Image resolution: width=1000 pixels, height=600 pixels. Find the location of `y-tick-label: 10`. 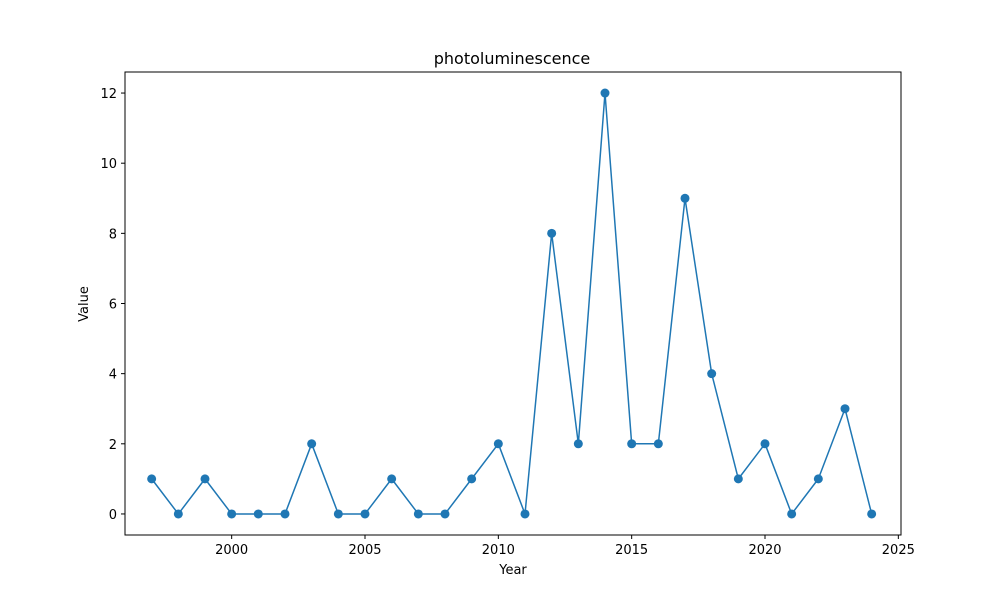

y-tick-label: 10 is located at coordinates (108, 164).